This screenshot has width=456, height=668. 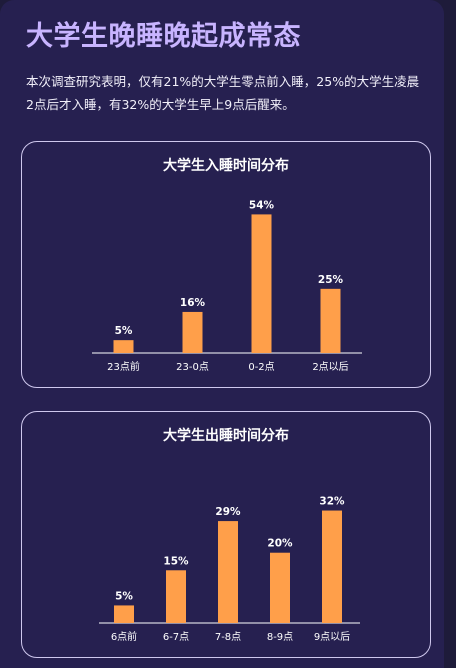 I want to click on bar-value-label: 25%, so click(x=331, y=280).